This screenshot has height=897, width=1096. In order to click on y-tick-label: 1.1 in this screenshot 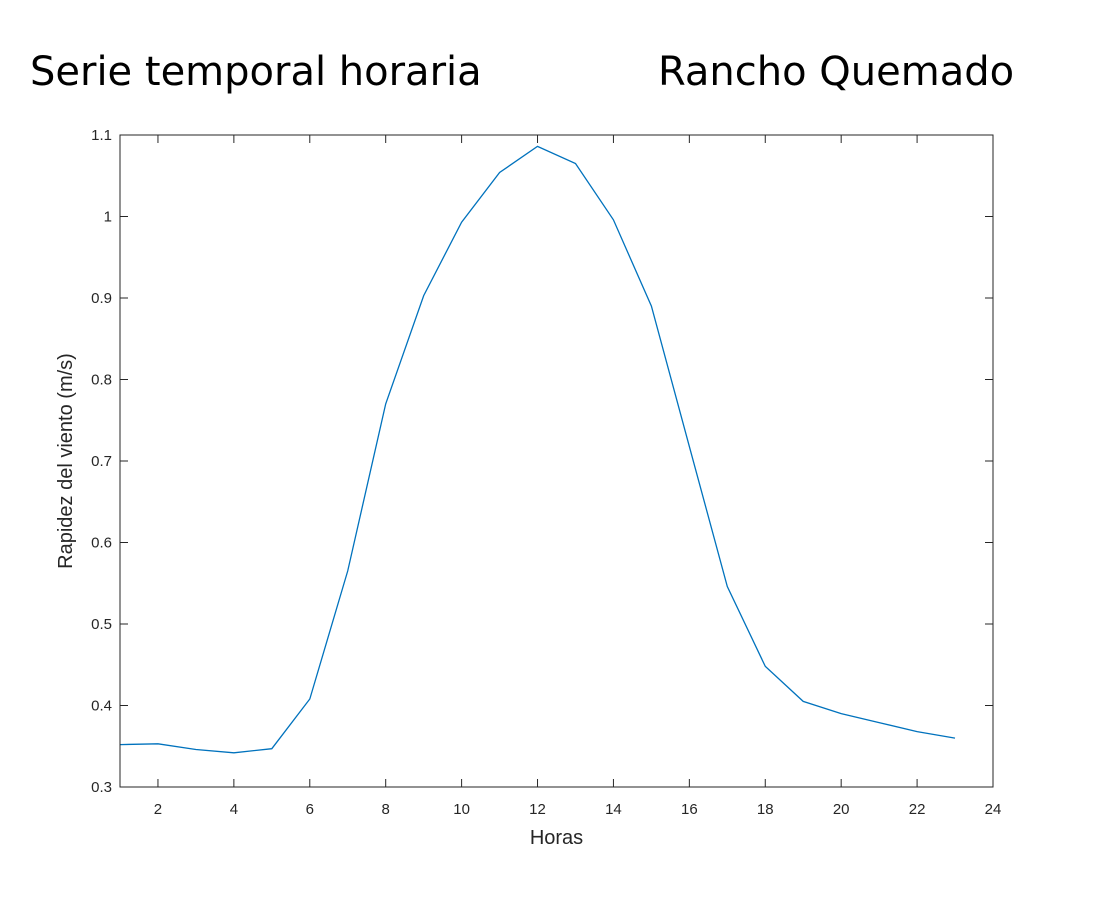, I will do `click(101, 135)`.